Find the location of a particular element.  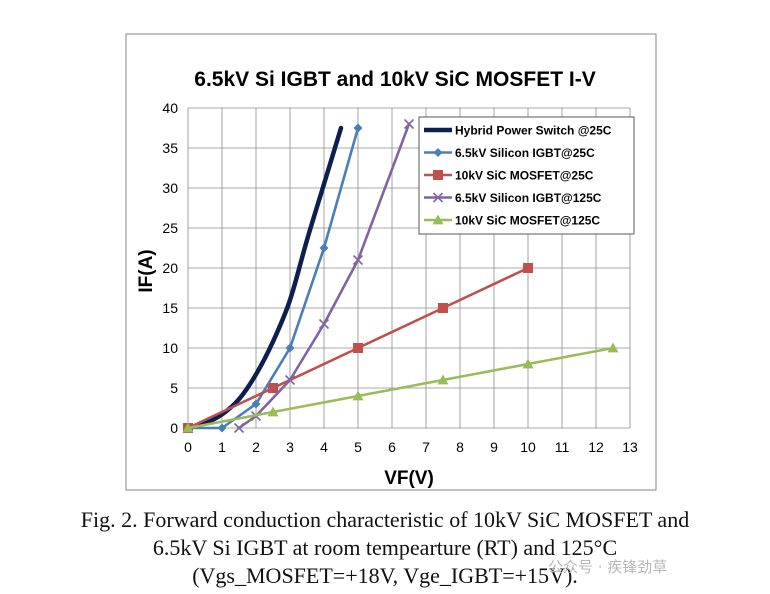

x-axis-label: VF(V) is located at coordinates (409, 478).